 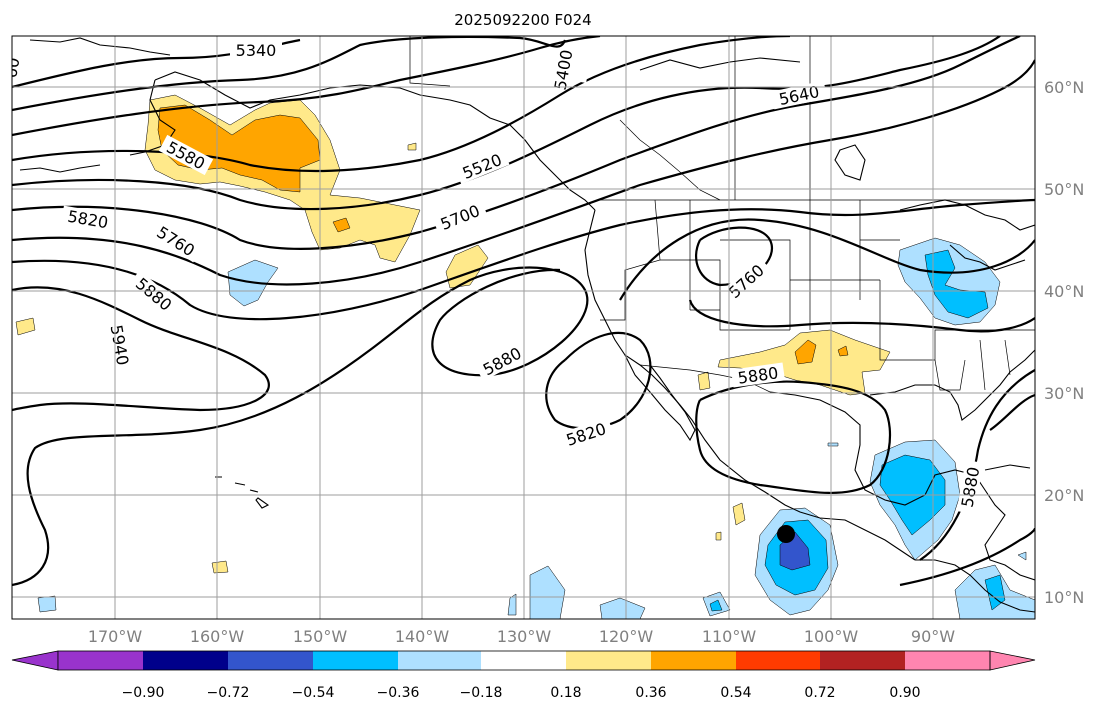 What do you see at coordinates (933, 636) in the screenshot?
I see `lon-label: 90°W` at bounding box center [933, 636].